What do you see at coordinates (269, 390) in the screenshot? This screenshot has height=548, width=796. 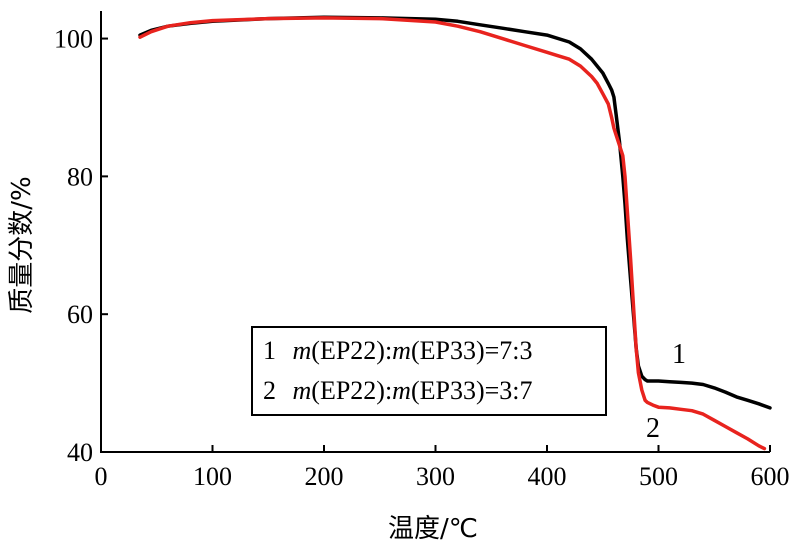 I see `legend-entry-2-num: 2` at bounding box center [269, 390].